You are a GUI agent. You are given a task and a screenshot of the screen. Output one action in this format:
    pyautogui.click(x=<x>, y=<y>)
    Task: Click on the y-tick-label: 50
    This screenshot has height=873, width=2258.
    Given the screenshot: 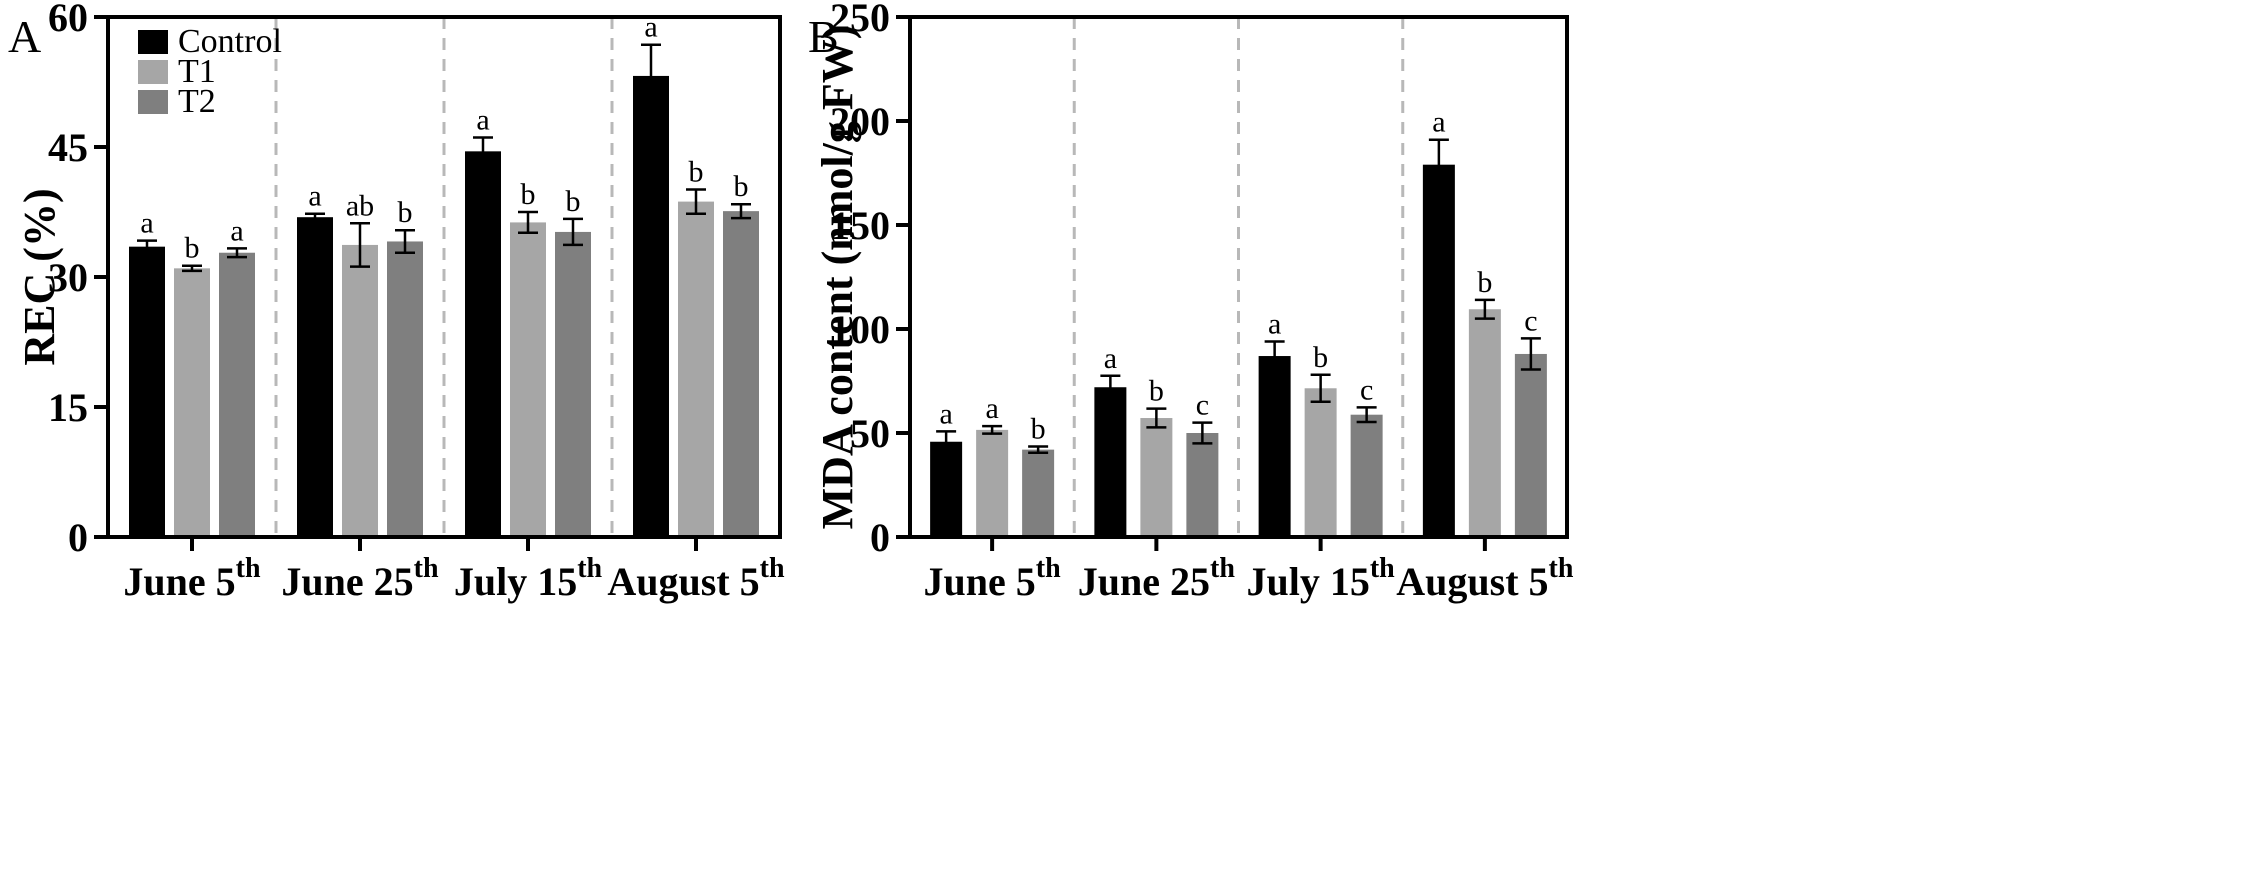 What is the action you would take?
    pyautogui.click(x=870, y=433)
    